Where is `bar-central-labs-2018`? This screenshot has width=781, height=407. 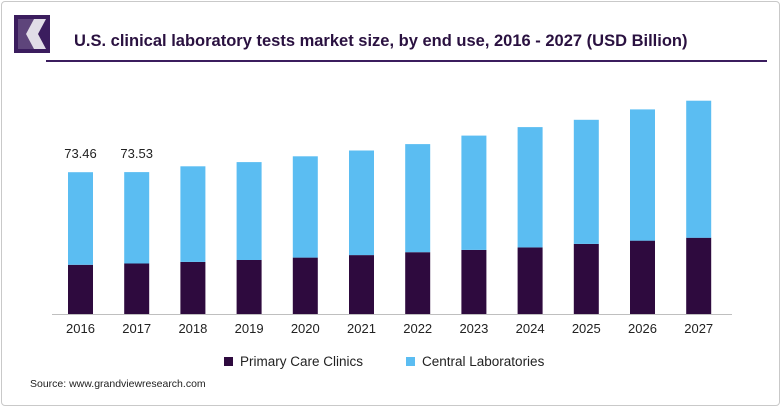 bar-central-labs-2018 is located at coordinates (193, 214).